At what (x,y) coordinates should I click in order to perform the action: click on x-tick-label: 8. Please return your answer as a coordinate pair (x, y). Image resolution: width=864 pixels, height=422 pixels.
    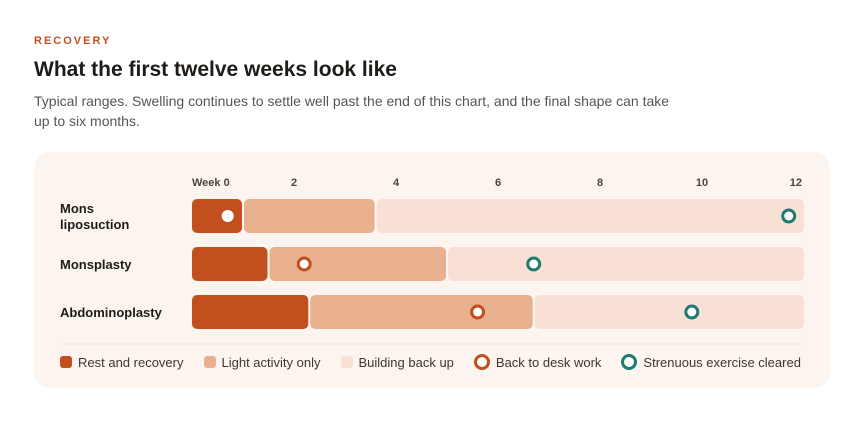
    Looking at the image, I should click on (600, 183).